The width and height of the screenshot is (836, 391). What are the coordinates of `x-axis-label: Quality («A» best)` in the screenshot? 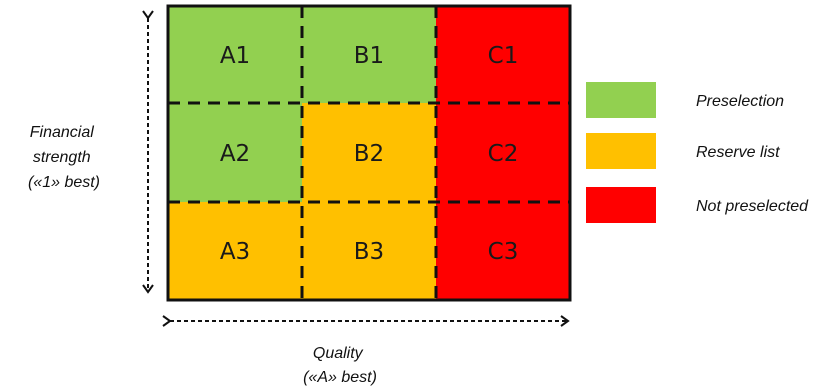 It's located at (340, 365).